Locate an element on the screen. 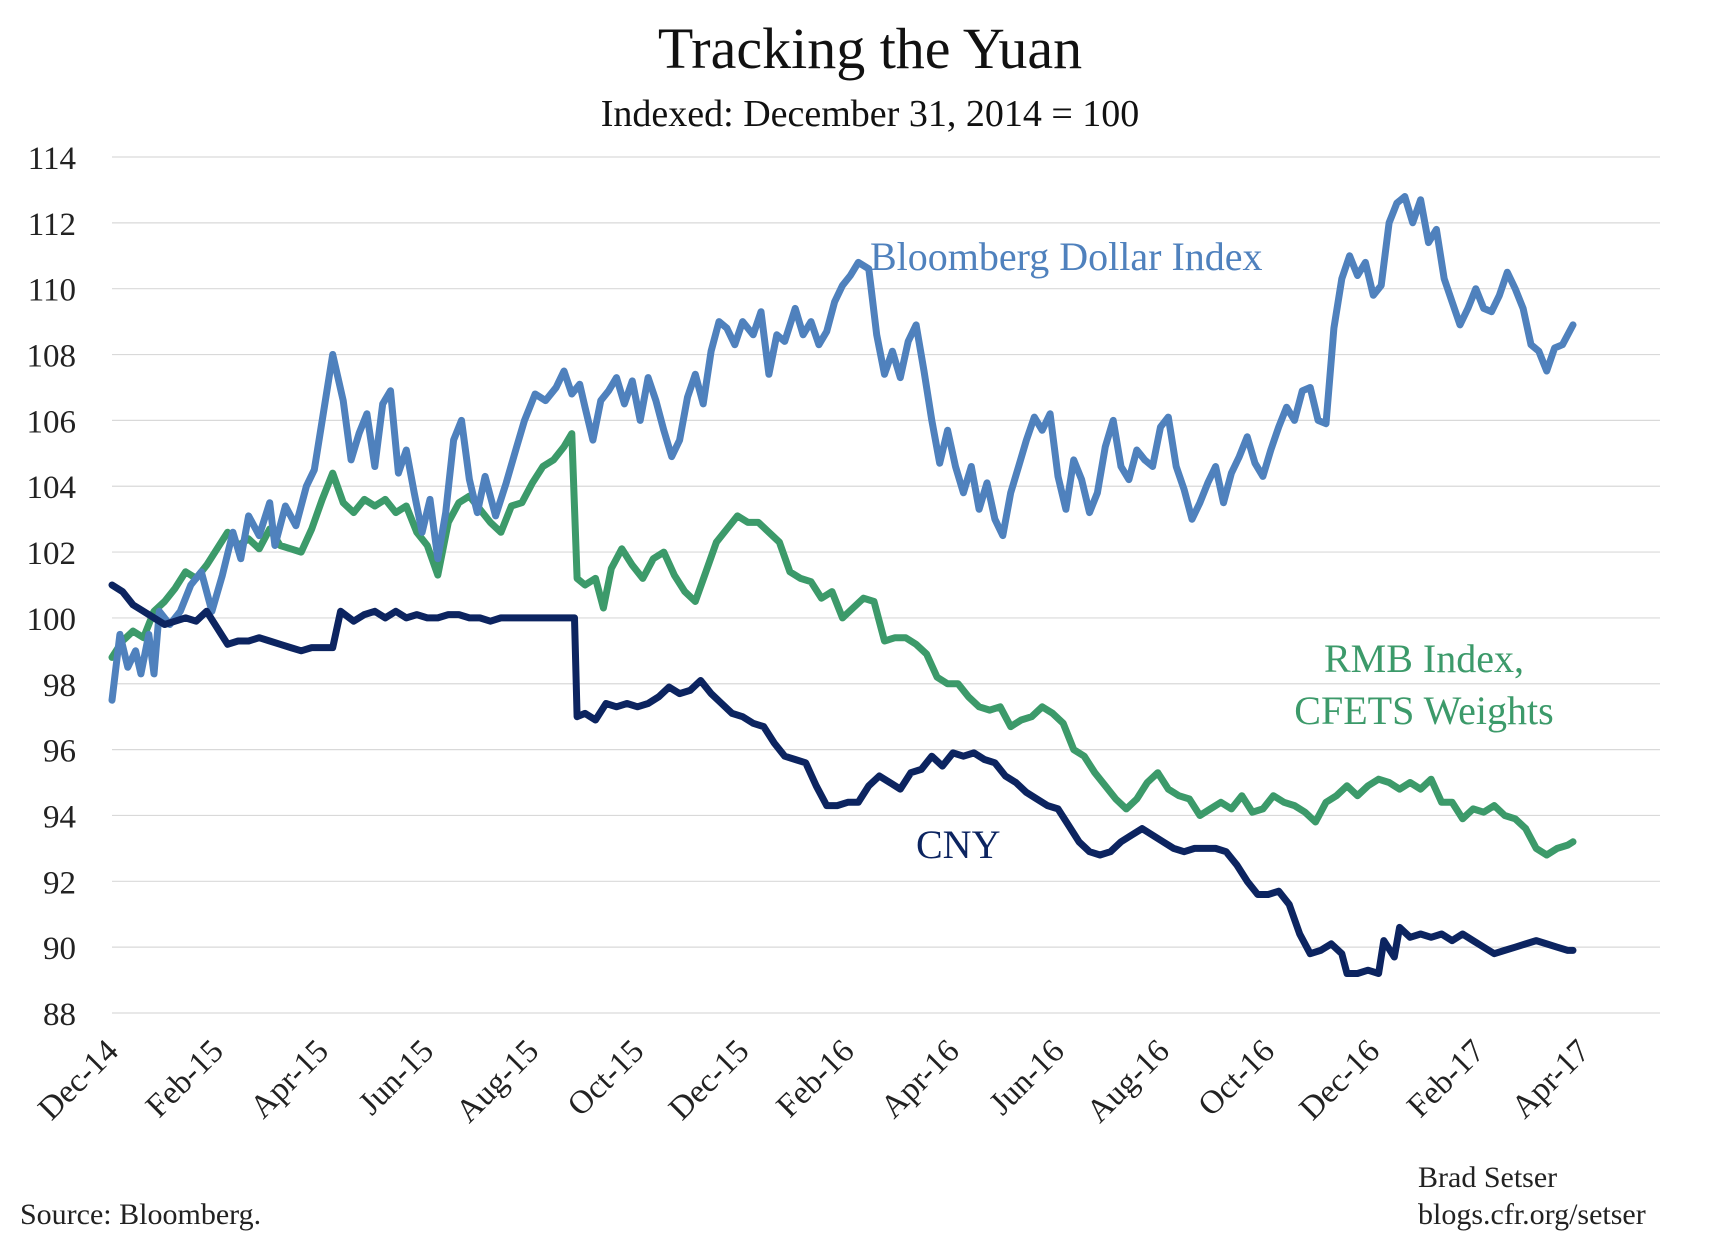 This screenshot has height=1235, width=1715. x-tick-label: Aug-15 is located at coordinates (497, 1081).